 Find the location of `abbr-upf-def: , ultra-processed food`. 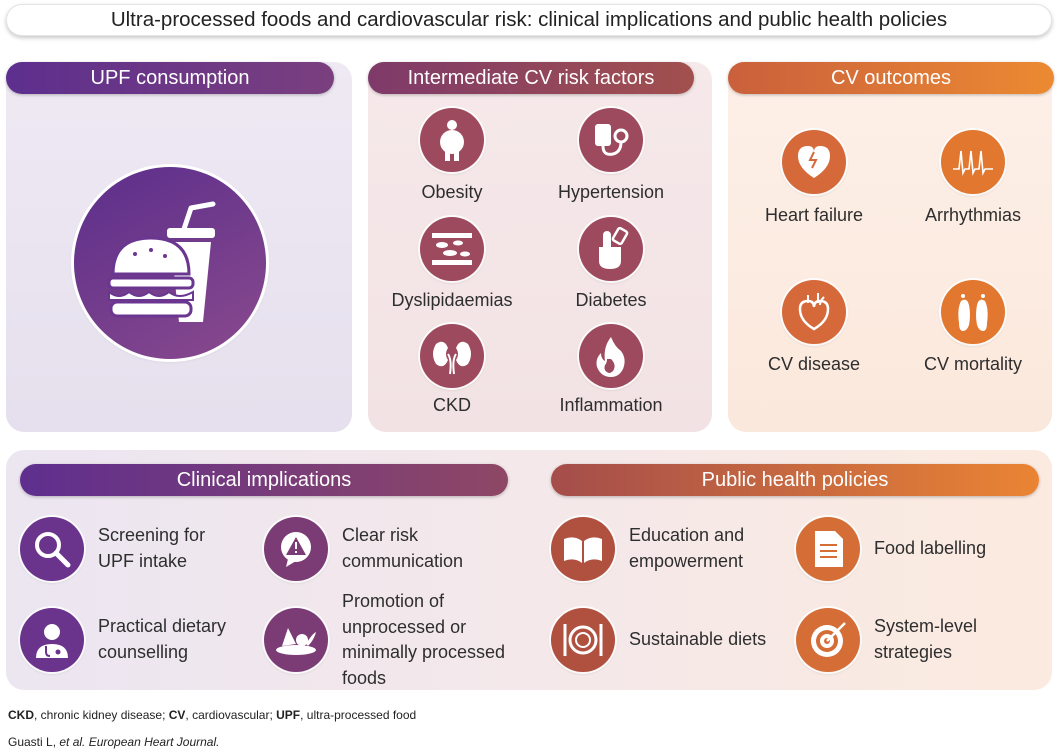

abbr-upf-def: , ultra-processed food is located at coordinates (358, 715).